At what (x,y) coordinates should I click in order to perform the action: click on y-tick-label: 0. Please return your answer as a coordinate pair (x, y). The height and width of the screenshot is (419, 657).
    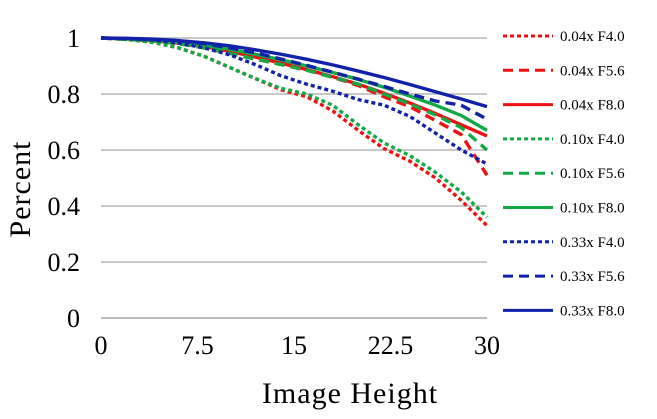
    Looking at the image, I should click on (73, 318).